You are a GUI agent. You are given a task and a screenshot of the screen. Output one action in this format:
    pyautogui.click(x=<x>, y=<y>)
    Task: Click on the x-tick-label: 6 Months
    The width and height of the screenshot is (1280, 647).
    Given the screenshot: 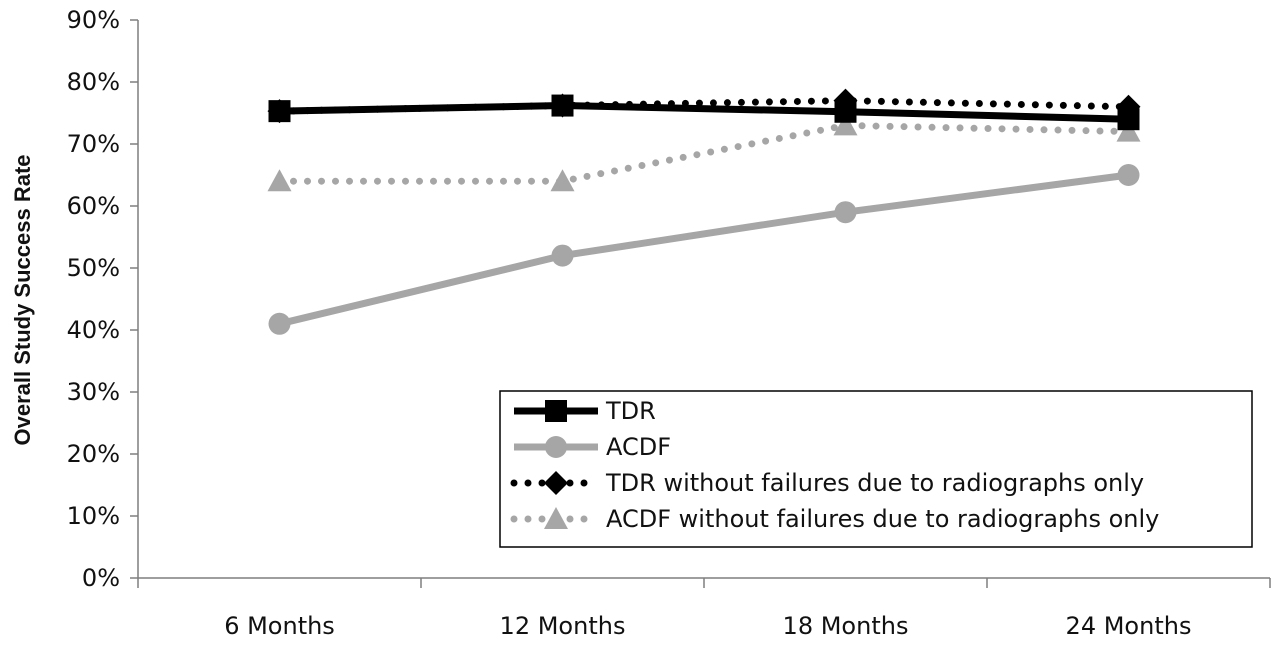 What is the action you would take?
    pyautogui.click(x=279, y=626)
    